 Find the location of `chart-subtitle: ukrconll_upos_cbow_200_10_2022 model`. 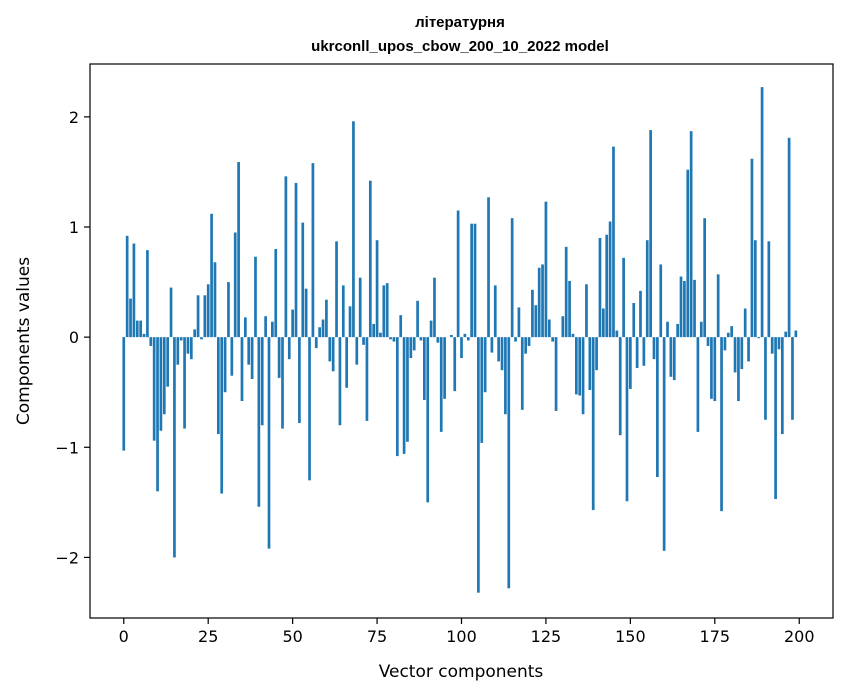

chart-subtitle: ukrconll_upos_cbow_200_10_2022 model is located at coordinates (460, 46).